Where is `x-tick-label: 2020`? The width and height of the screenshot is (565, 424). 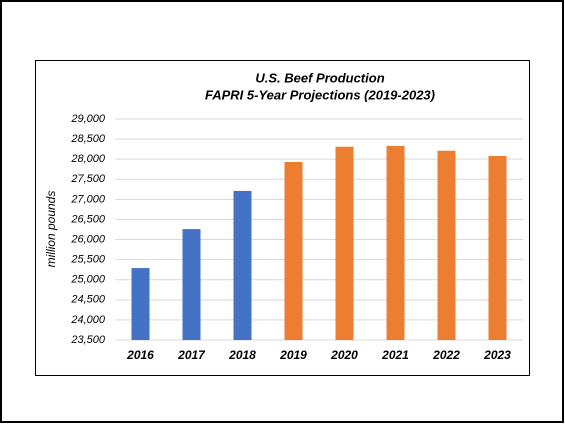
x-tick-label: 2020 is located at coordinates (344, 355).